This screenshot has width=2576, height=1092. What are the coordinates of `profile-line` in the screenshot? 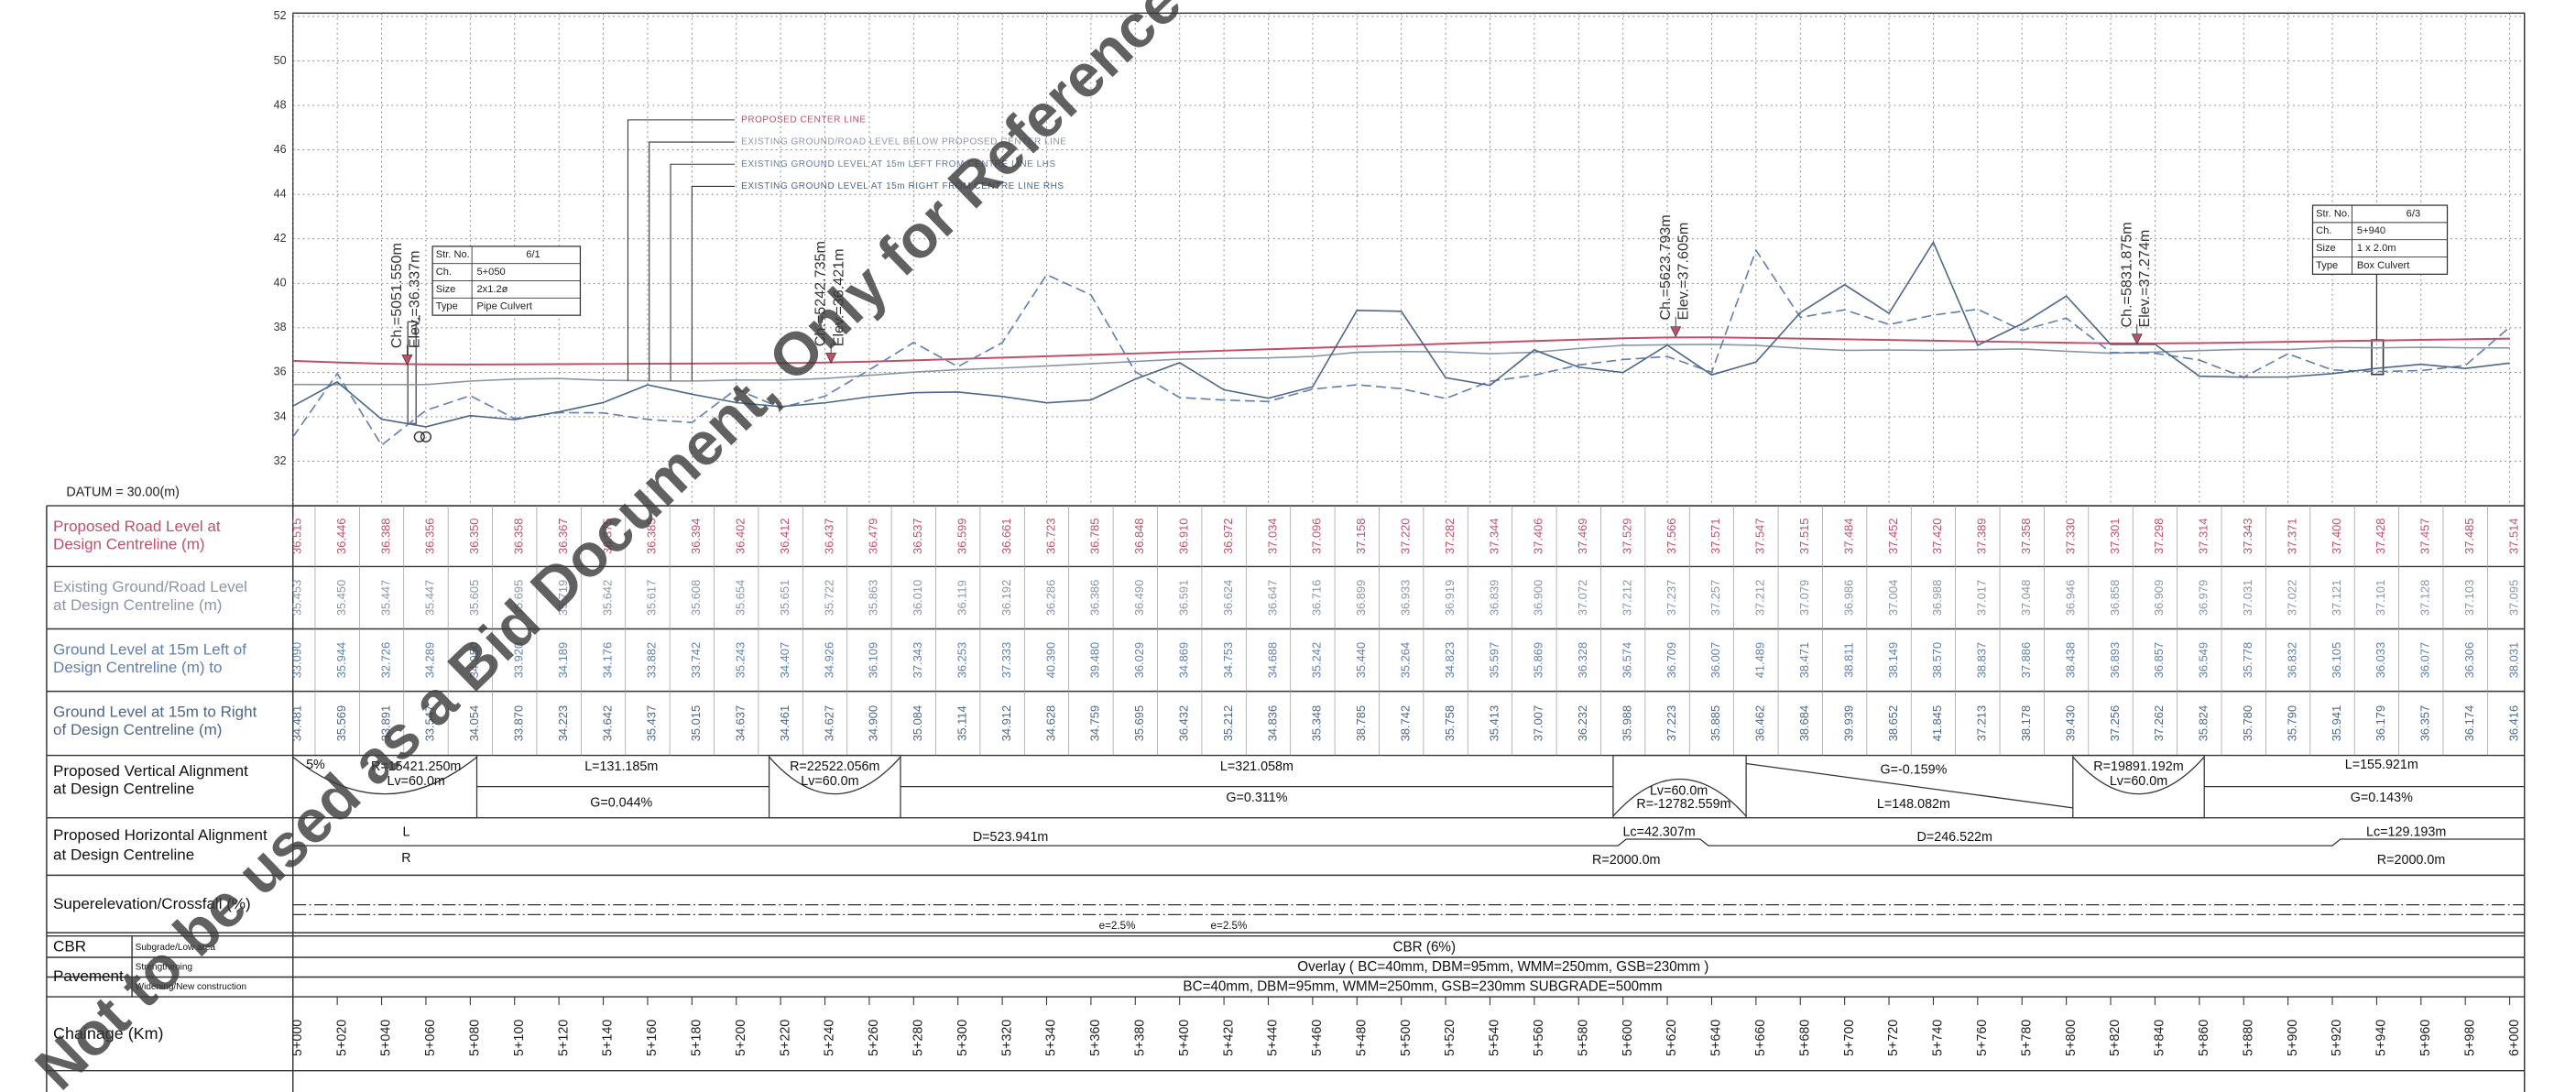 It's located at (1401, 334).